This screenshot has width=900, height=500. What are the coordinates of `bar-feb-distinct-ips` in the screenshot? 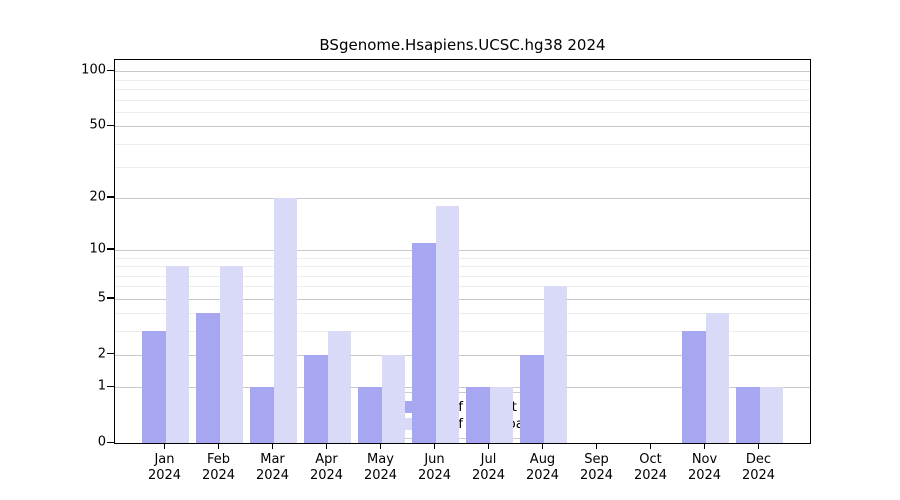 It's located at (208, 378).